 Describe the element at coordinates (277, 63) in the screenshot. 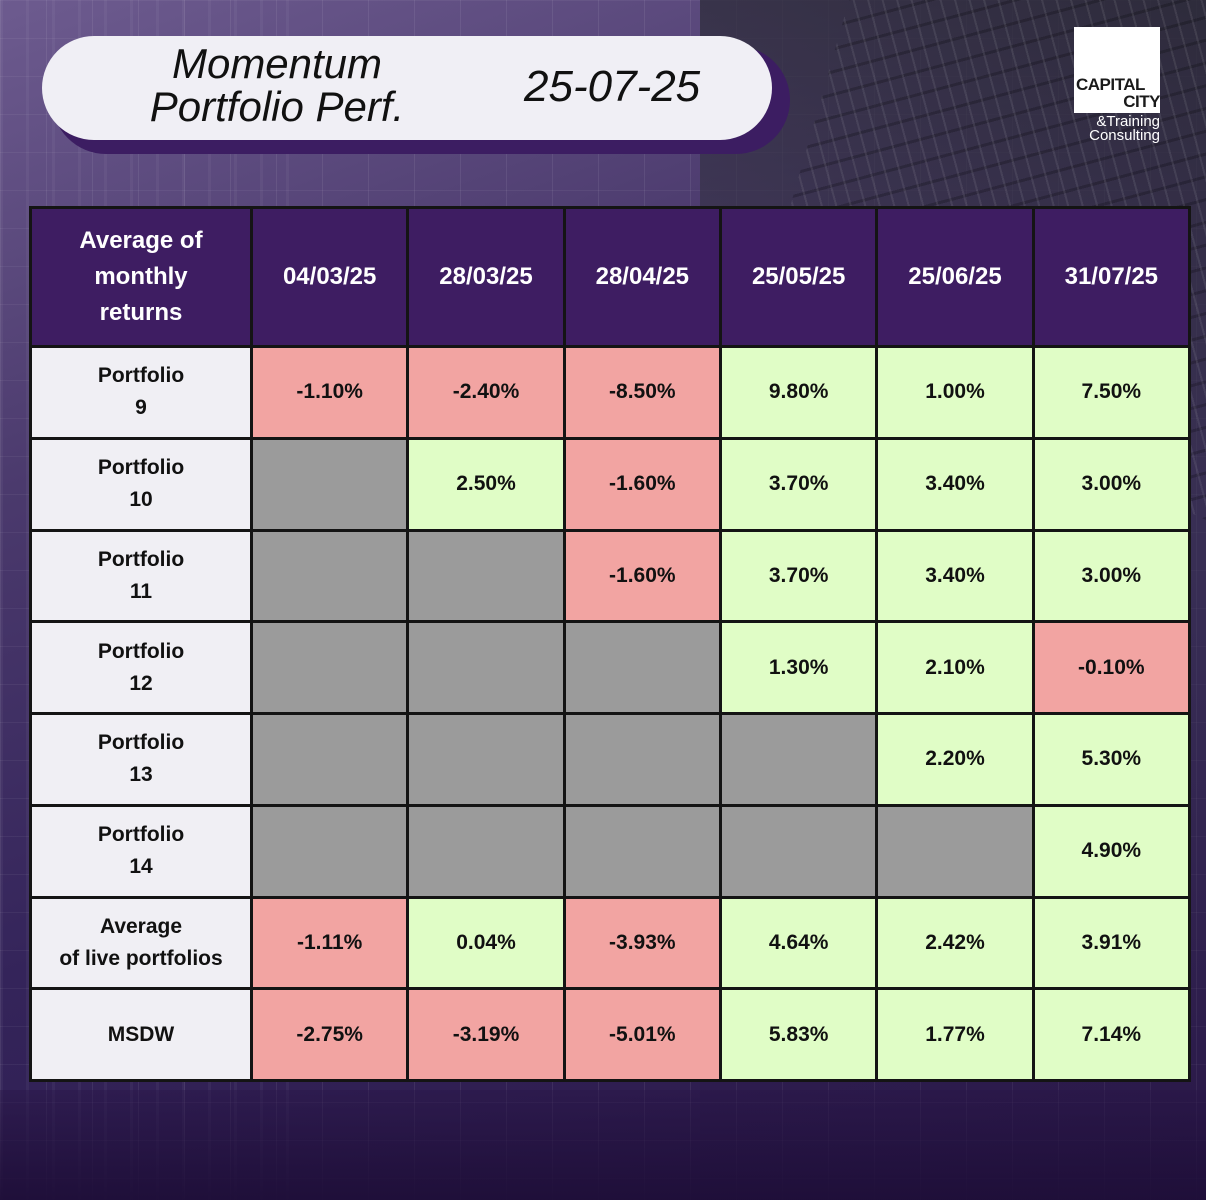

I see `title-line-1: Momentum` at that location.